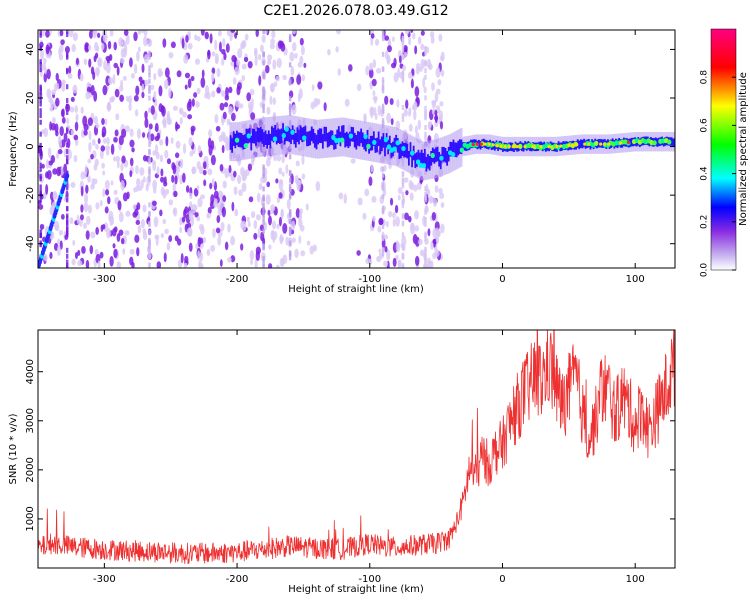 The height and width of the screenshot is (600, 750). What do you see at coordinates (30, 244) in the screenshot?
I see `spectrogram-y-tick-label: -40` at bounding box center [30, 244].